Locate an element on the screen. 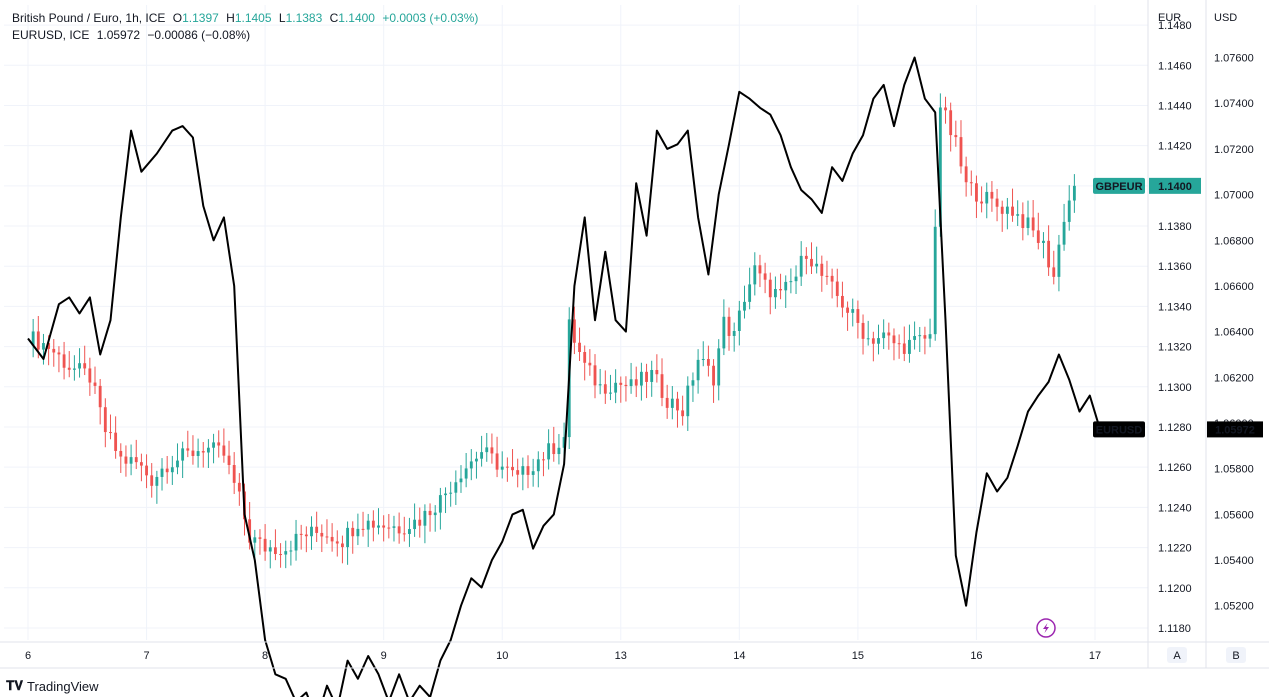 The width and height of the screenshot is (1269, 697). time-axis: 6 7 8 9 10 13 14 15 16 17 A B is located at coordinates (634, 655).